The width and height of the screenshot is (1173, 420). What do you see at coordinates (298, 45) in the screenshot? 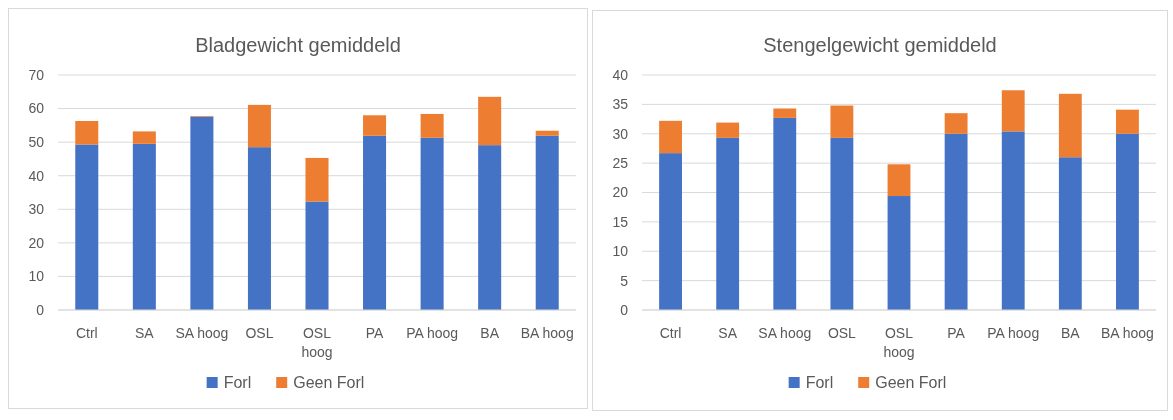
I see `chart-title: Bladgewicht gemiddeld` at bounding box center [298, 45].